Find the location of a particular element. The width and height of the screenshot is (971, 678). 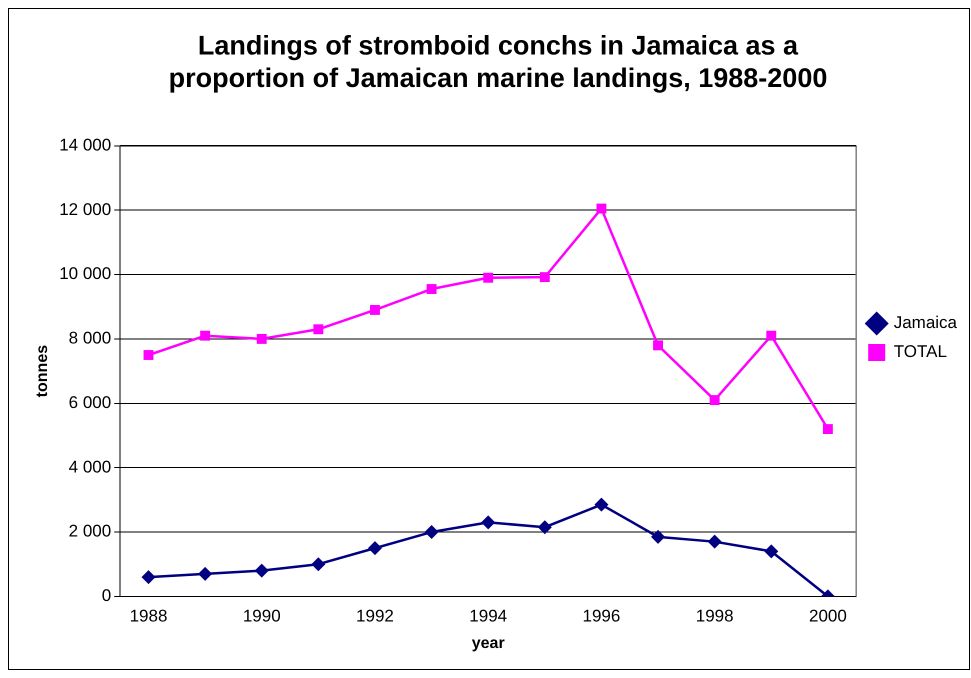

x-tick-label: 1998 is located at coordinates (715, 616).